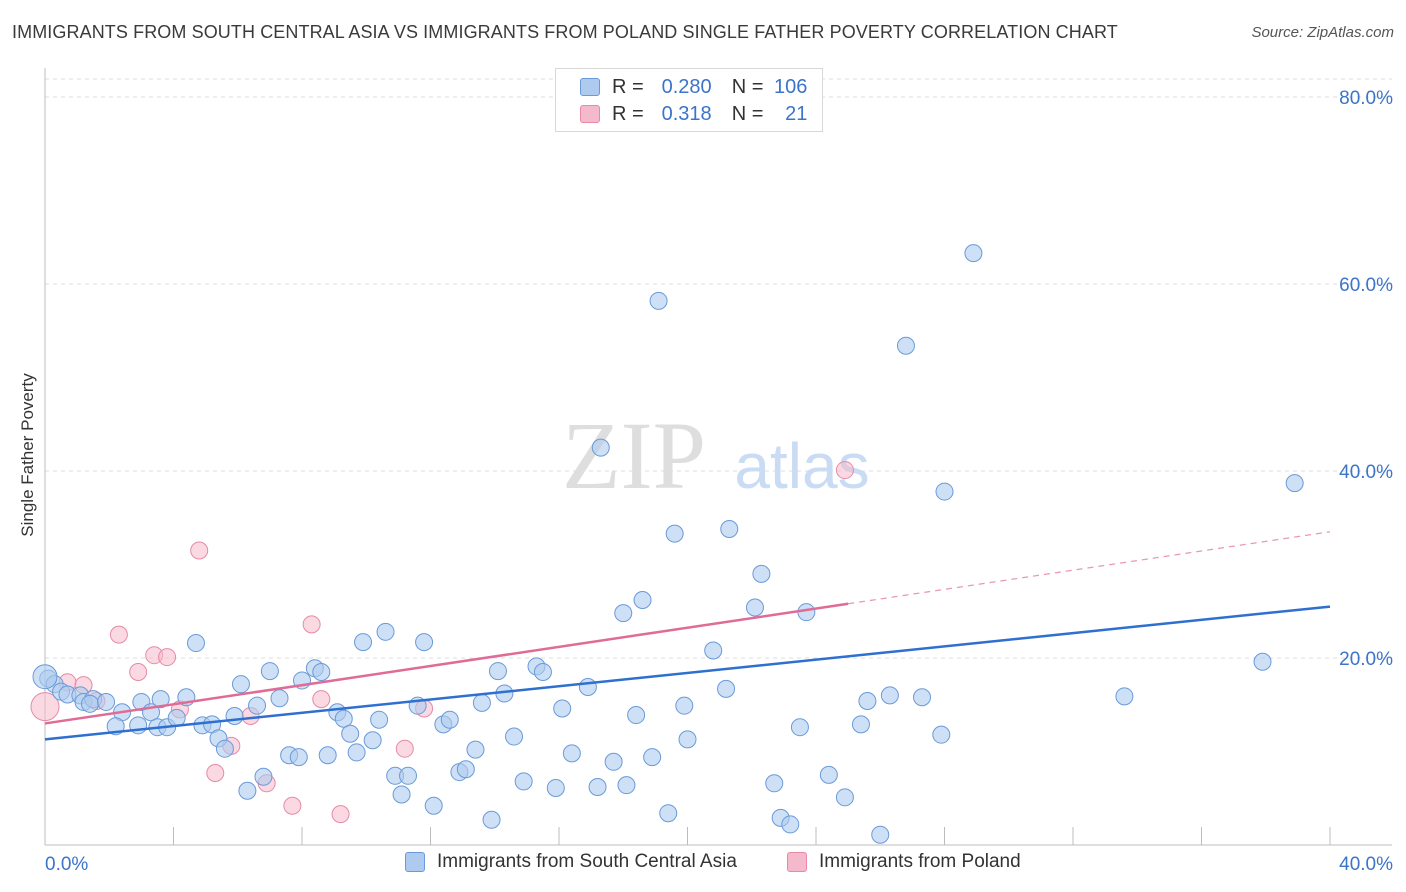  I want to click on bottom-legend-swatch-blue, so click(415, 862).